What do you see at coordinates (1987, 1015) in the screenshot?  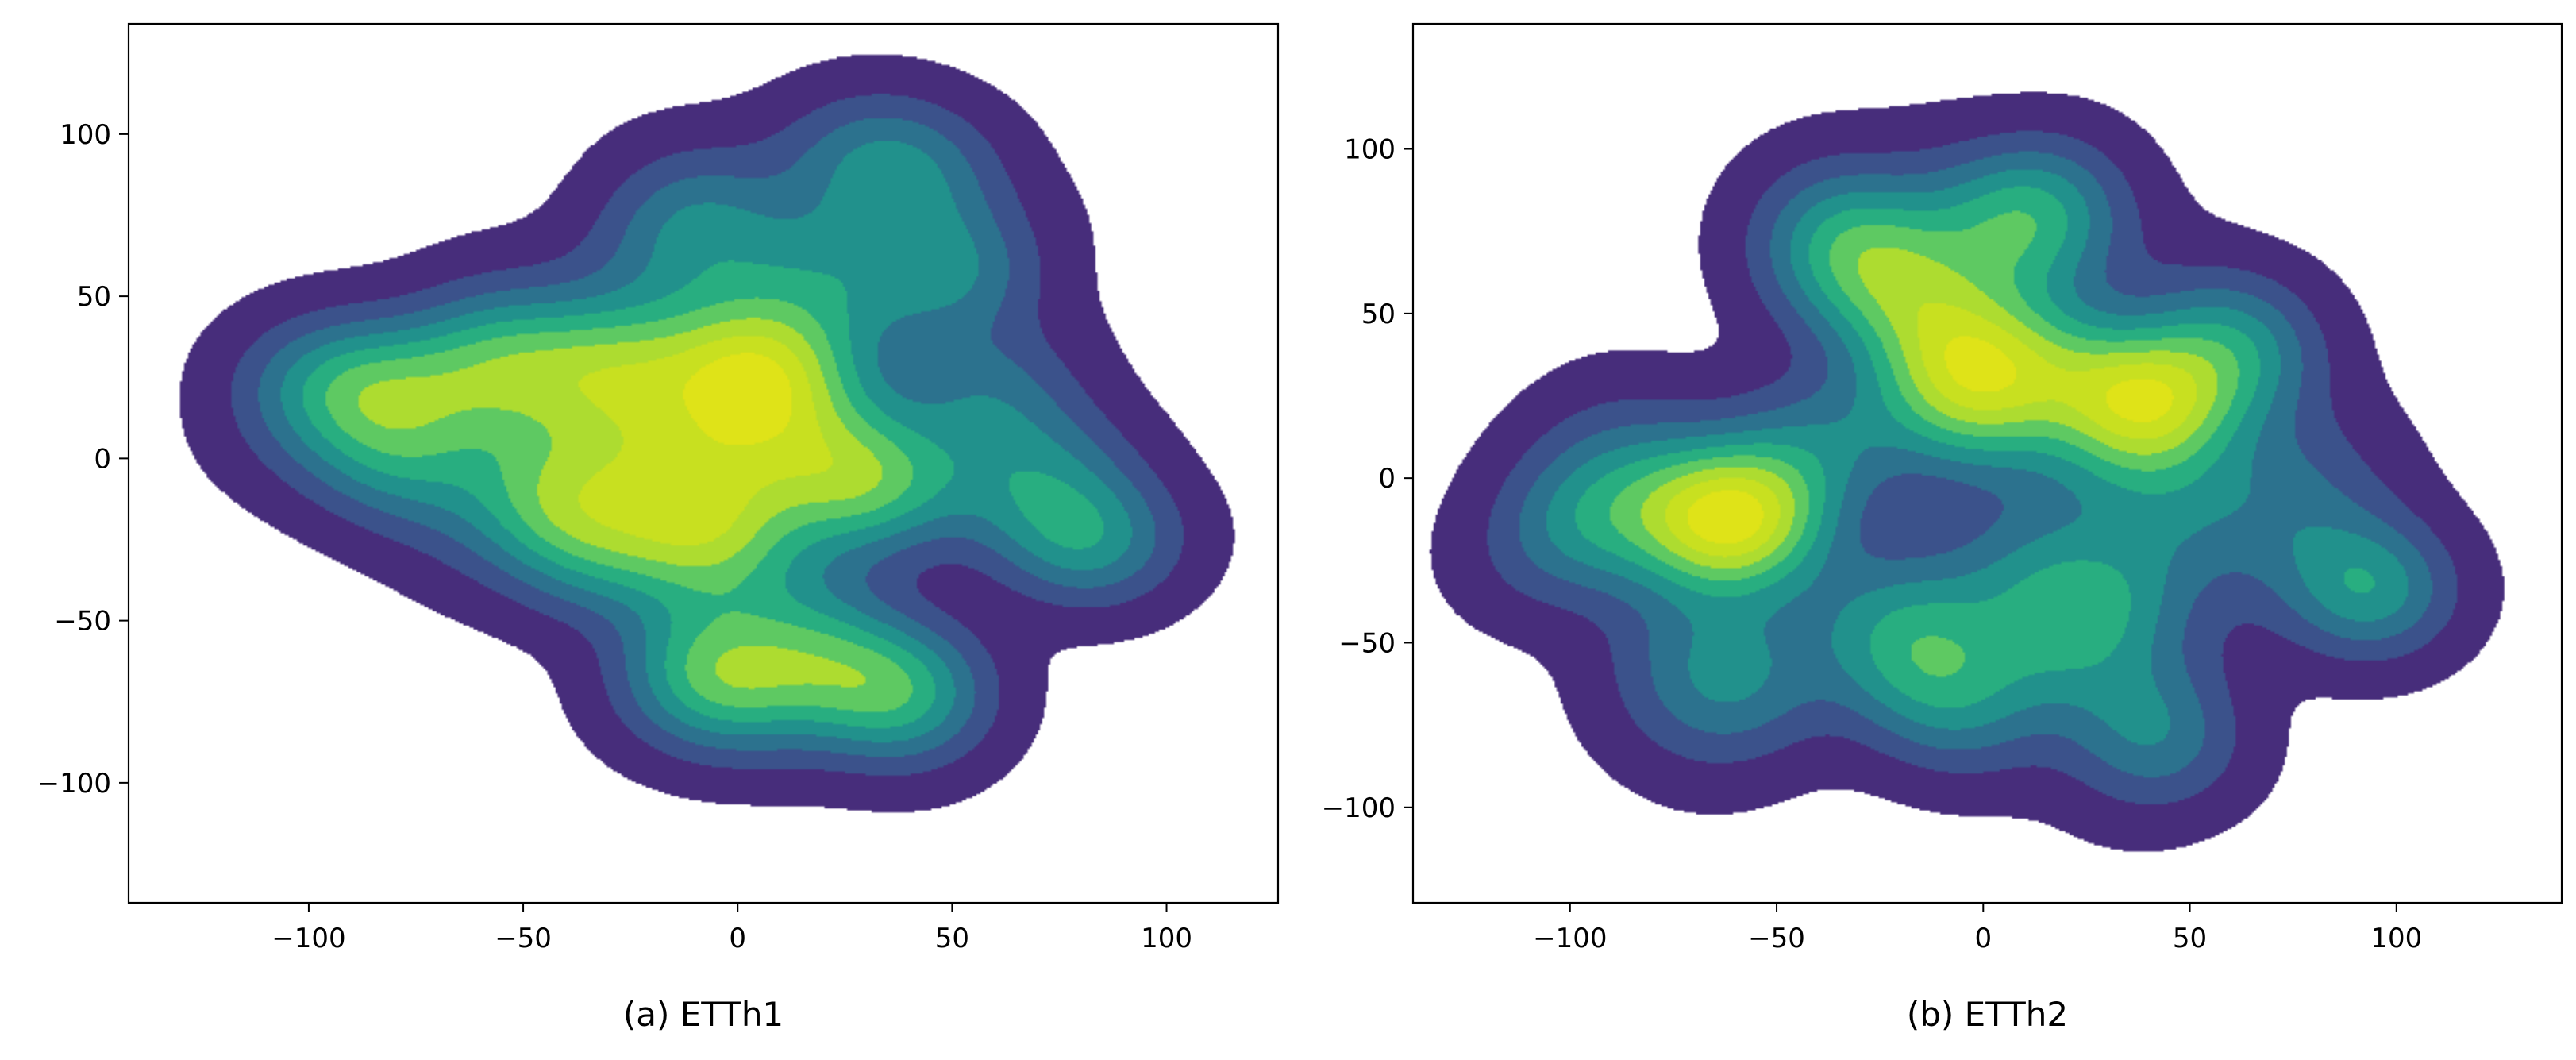 I see `subplot-caption: (b) ETTh2` at bounding box center [1987, 1015].